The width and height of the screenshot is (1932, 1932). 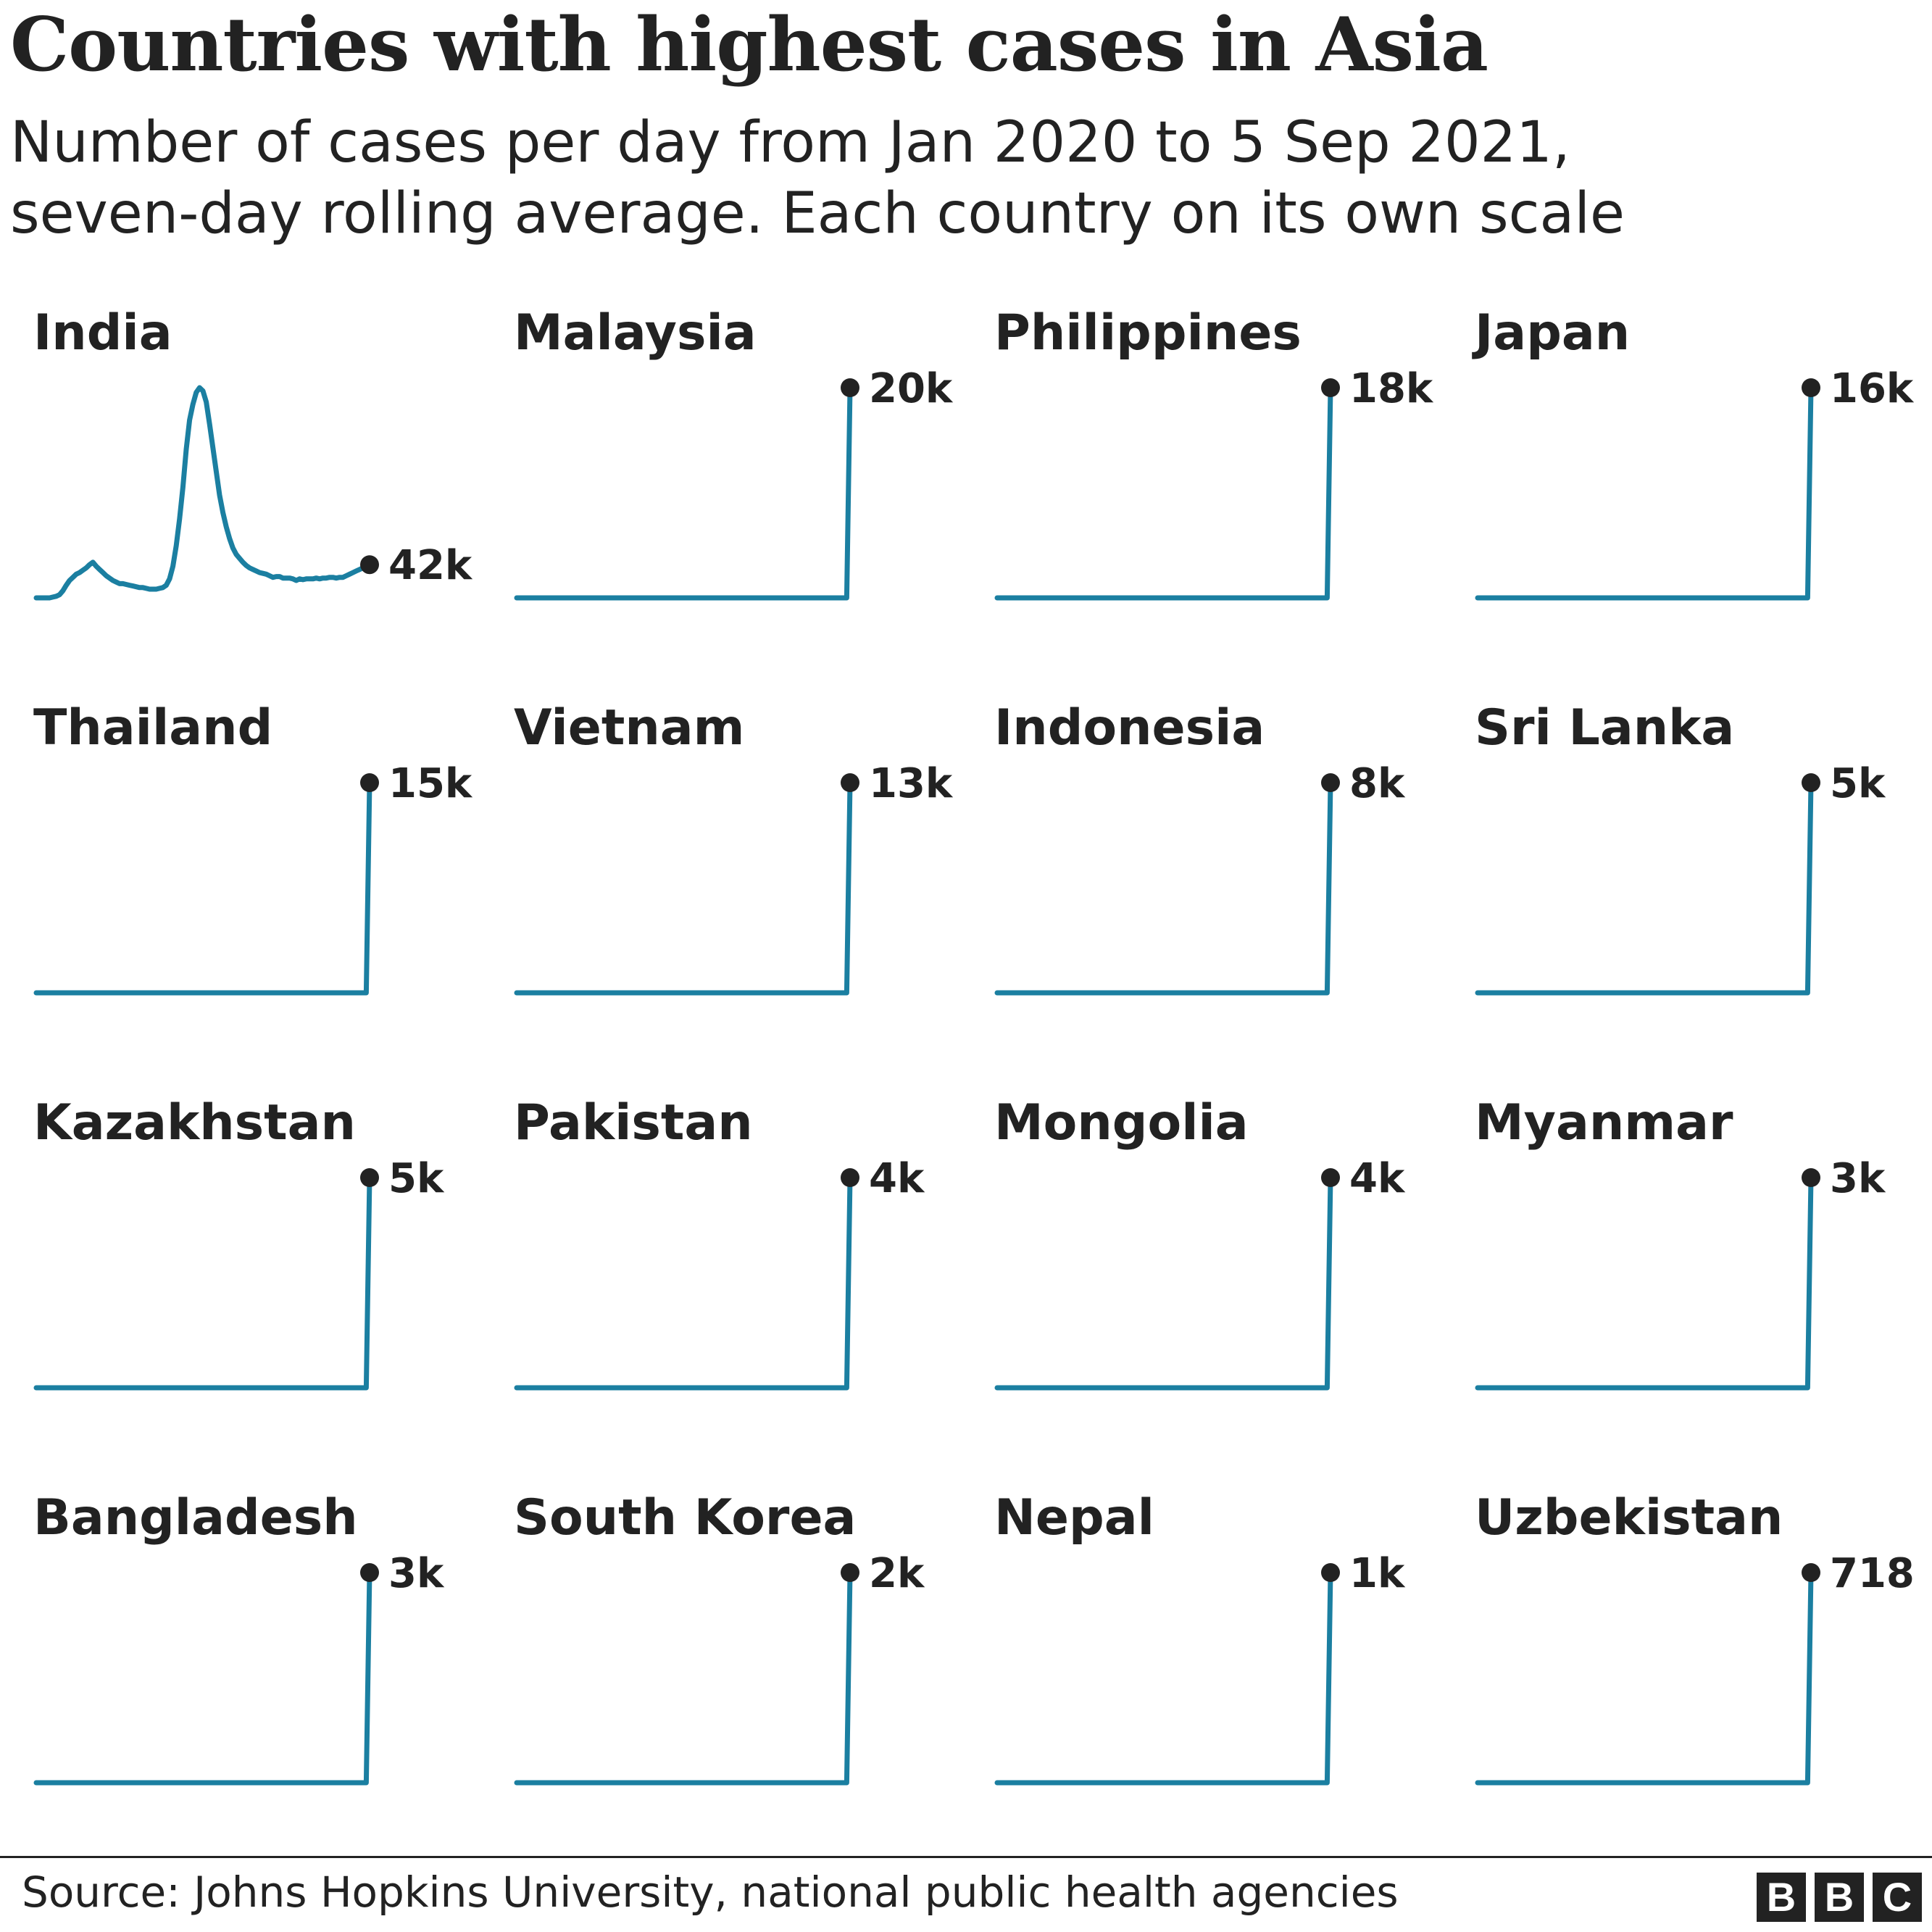 What do you see at coordinates (431, 784) in the screenshot?
I see `end-value-label: 15k` at bounding box center [431, 784].